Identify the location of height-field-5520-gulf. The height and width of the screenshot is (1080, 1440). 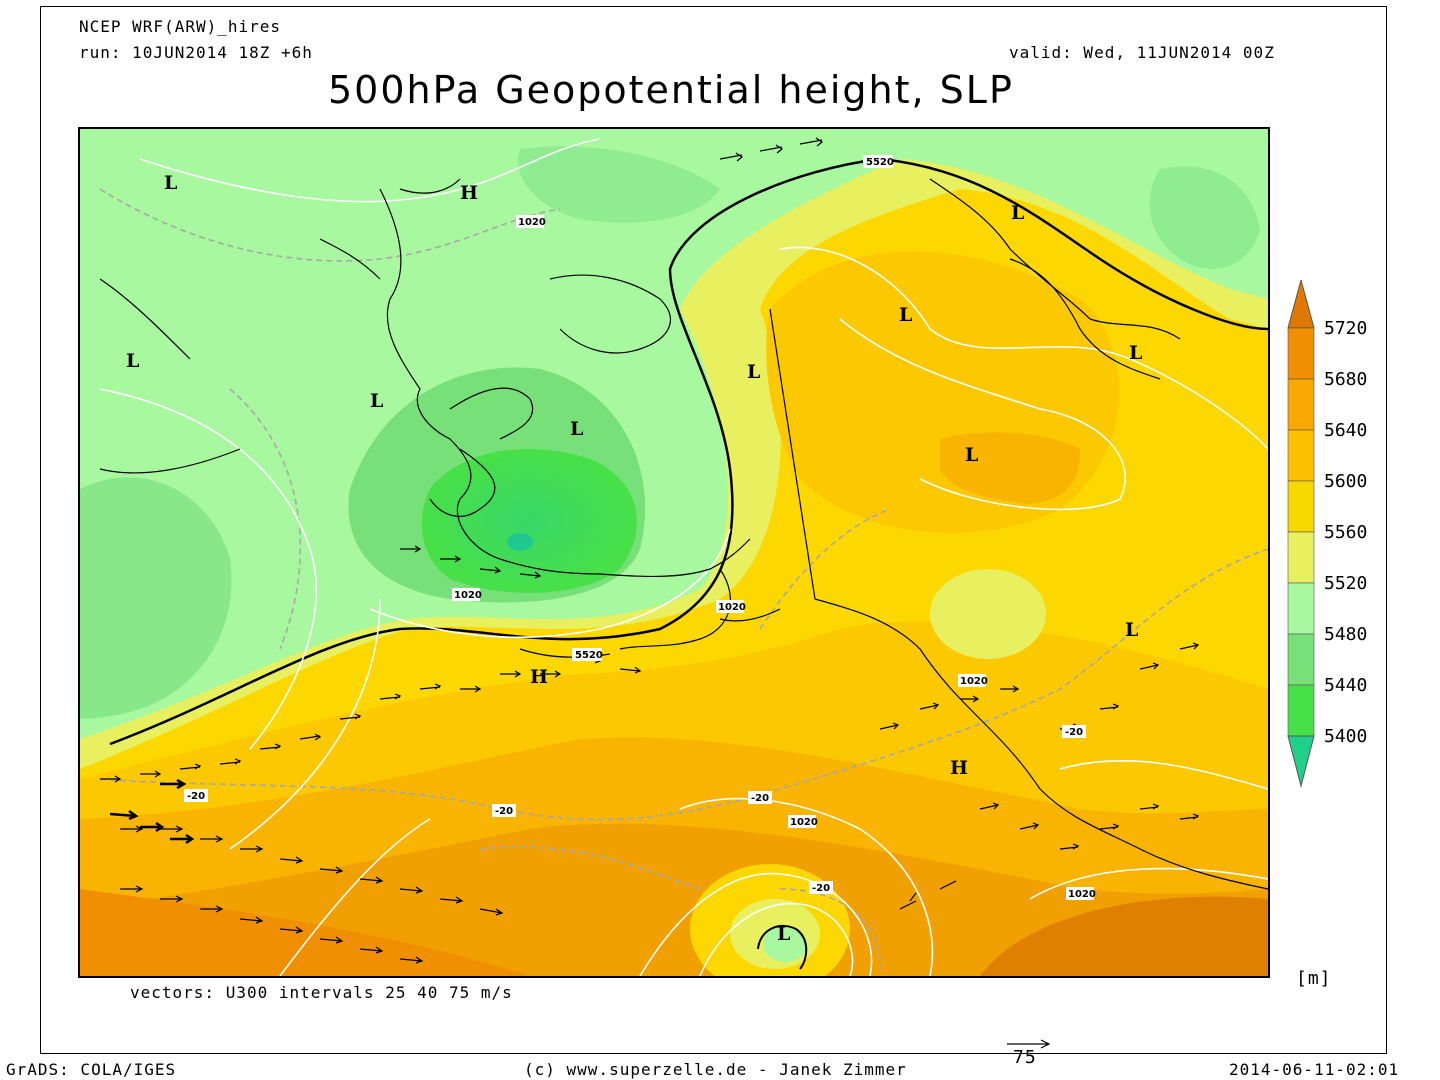
(988, 614).